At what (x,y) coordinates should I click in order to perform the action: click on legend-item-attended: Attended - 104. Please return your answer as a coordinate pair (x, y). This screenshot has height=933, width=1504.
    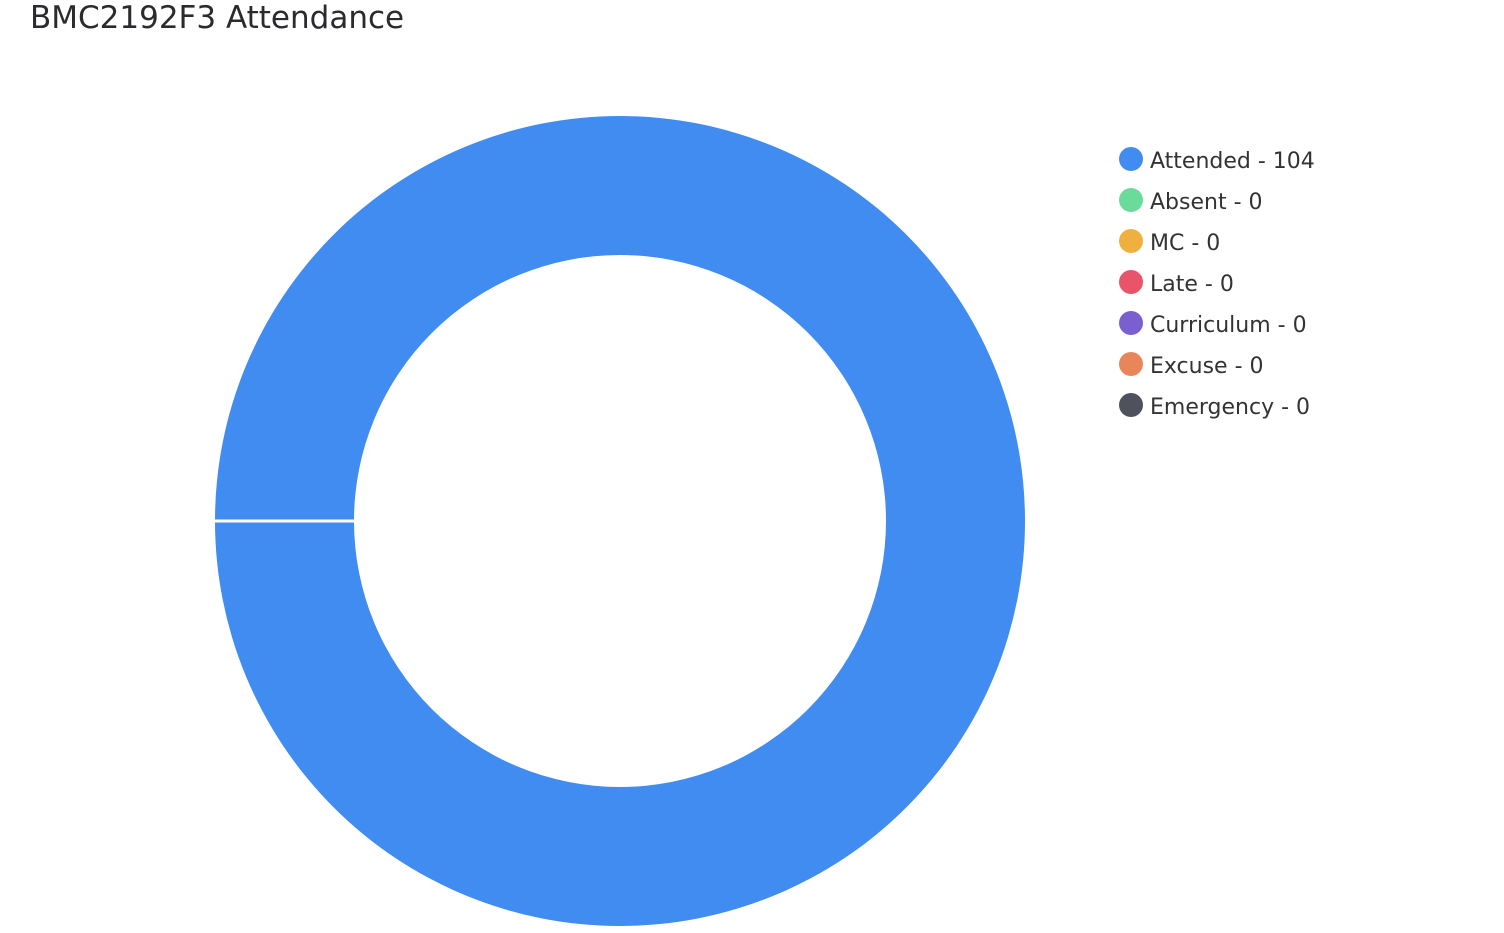
    Looking at the image, I should click on (1217, 161).